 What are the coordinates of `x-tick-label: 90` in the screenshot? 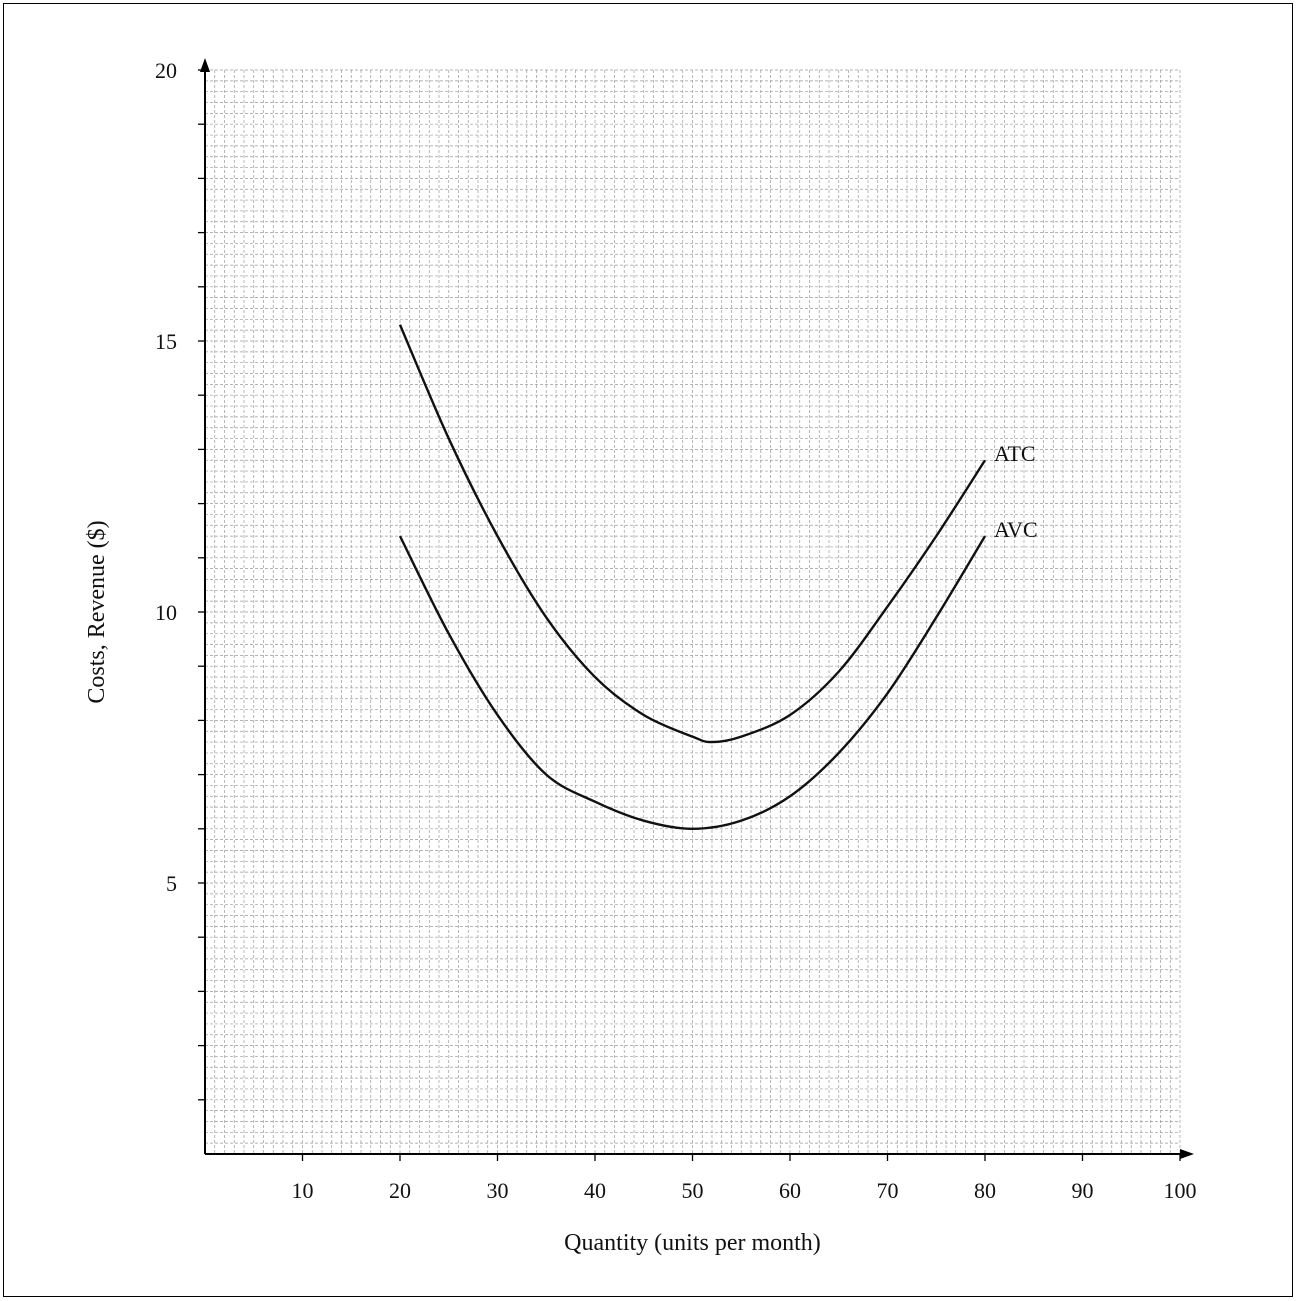 It's located at (1083, 1190).